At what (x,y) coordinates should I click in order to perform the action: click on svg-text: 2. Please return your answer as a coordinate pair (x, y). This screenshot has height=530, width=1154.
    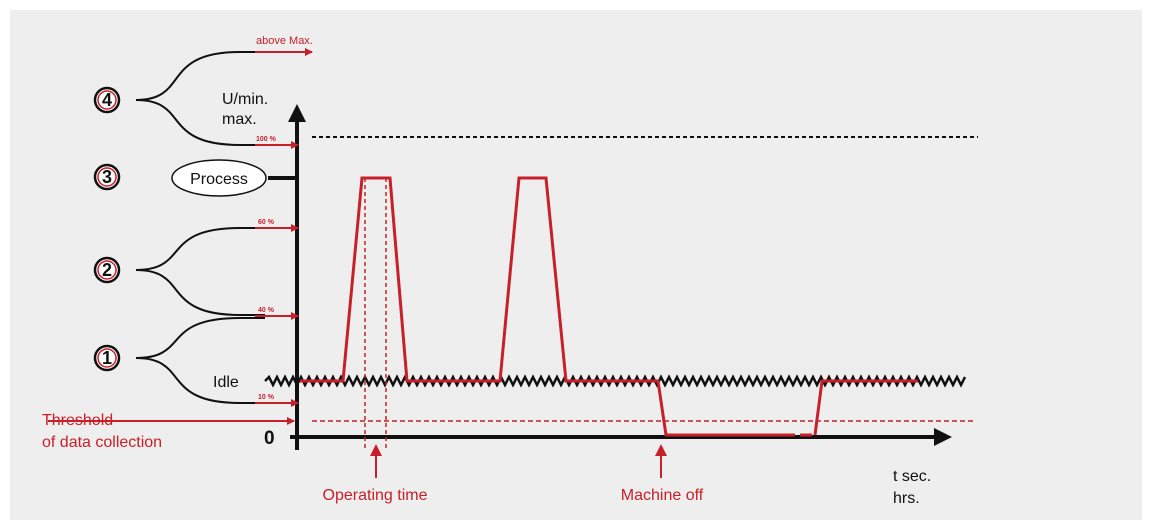
    Looking at the image, I should click on (107, 270).